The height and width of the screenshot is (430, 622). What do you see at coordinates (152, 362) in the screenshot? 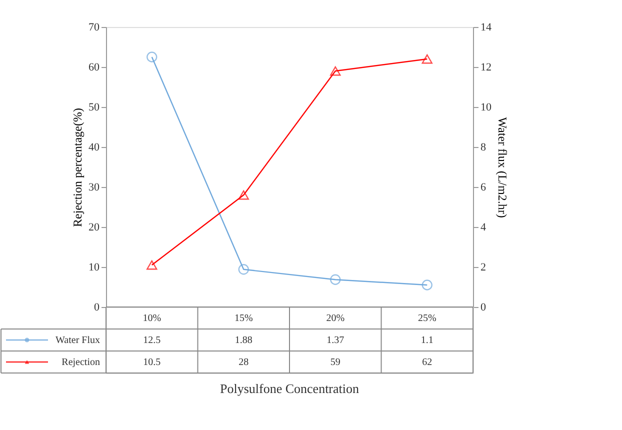
I see `data-label: 10.5` at bounding box center [152, 362].